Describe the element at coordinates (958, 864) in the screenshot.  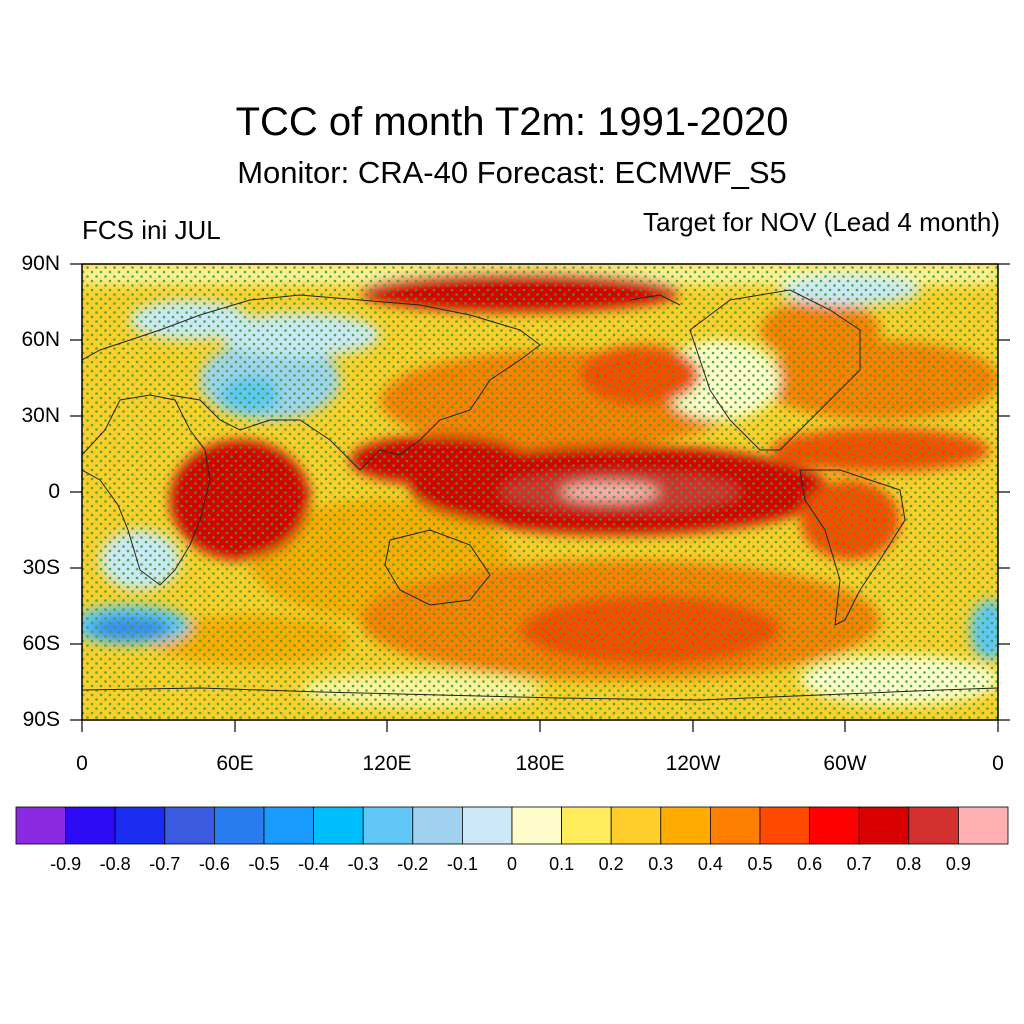
I see `colorbar-tick-label: 0.9` at that location.